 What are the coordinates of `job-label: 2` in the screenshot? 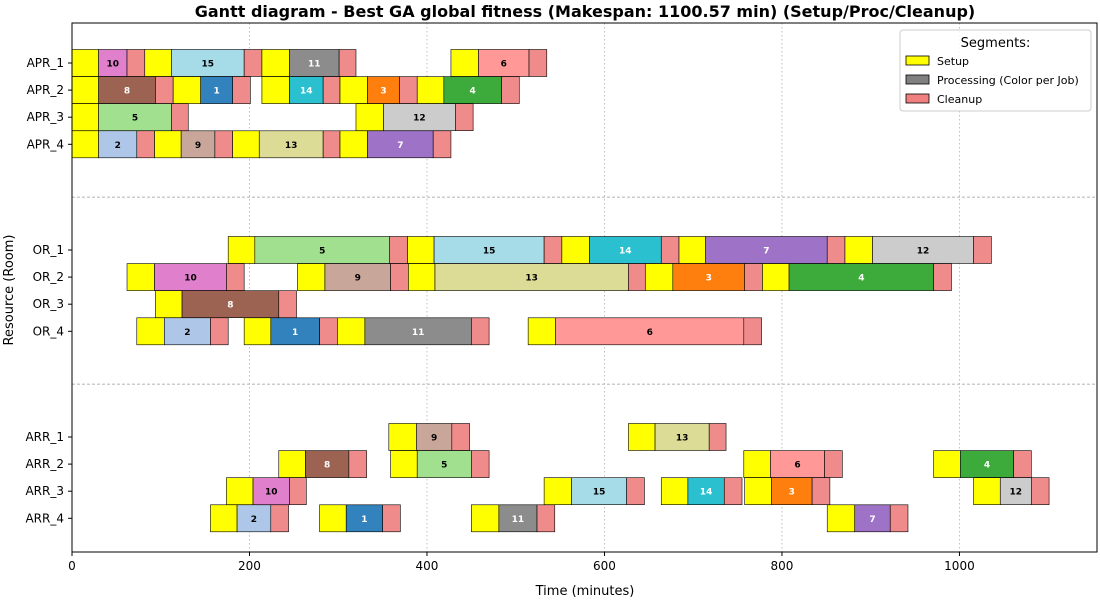 It's located at (187, 333).